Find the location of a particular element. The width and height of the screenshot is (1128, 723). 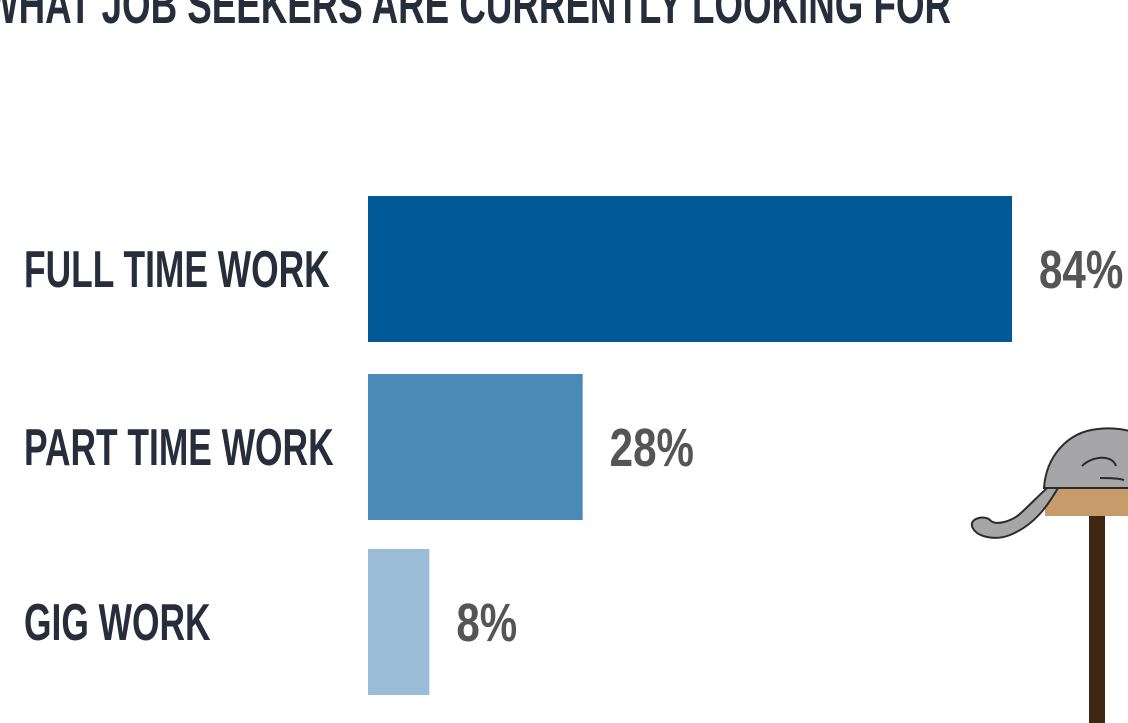

category-label: GIG WORK is located at coordinates (117, 622).